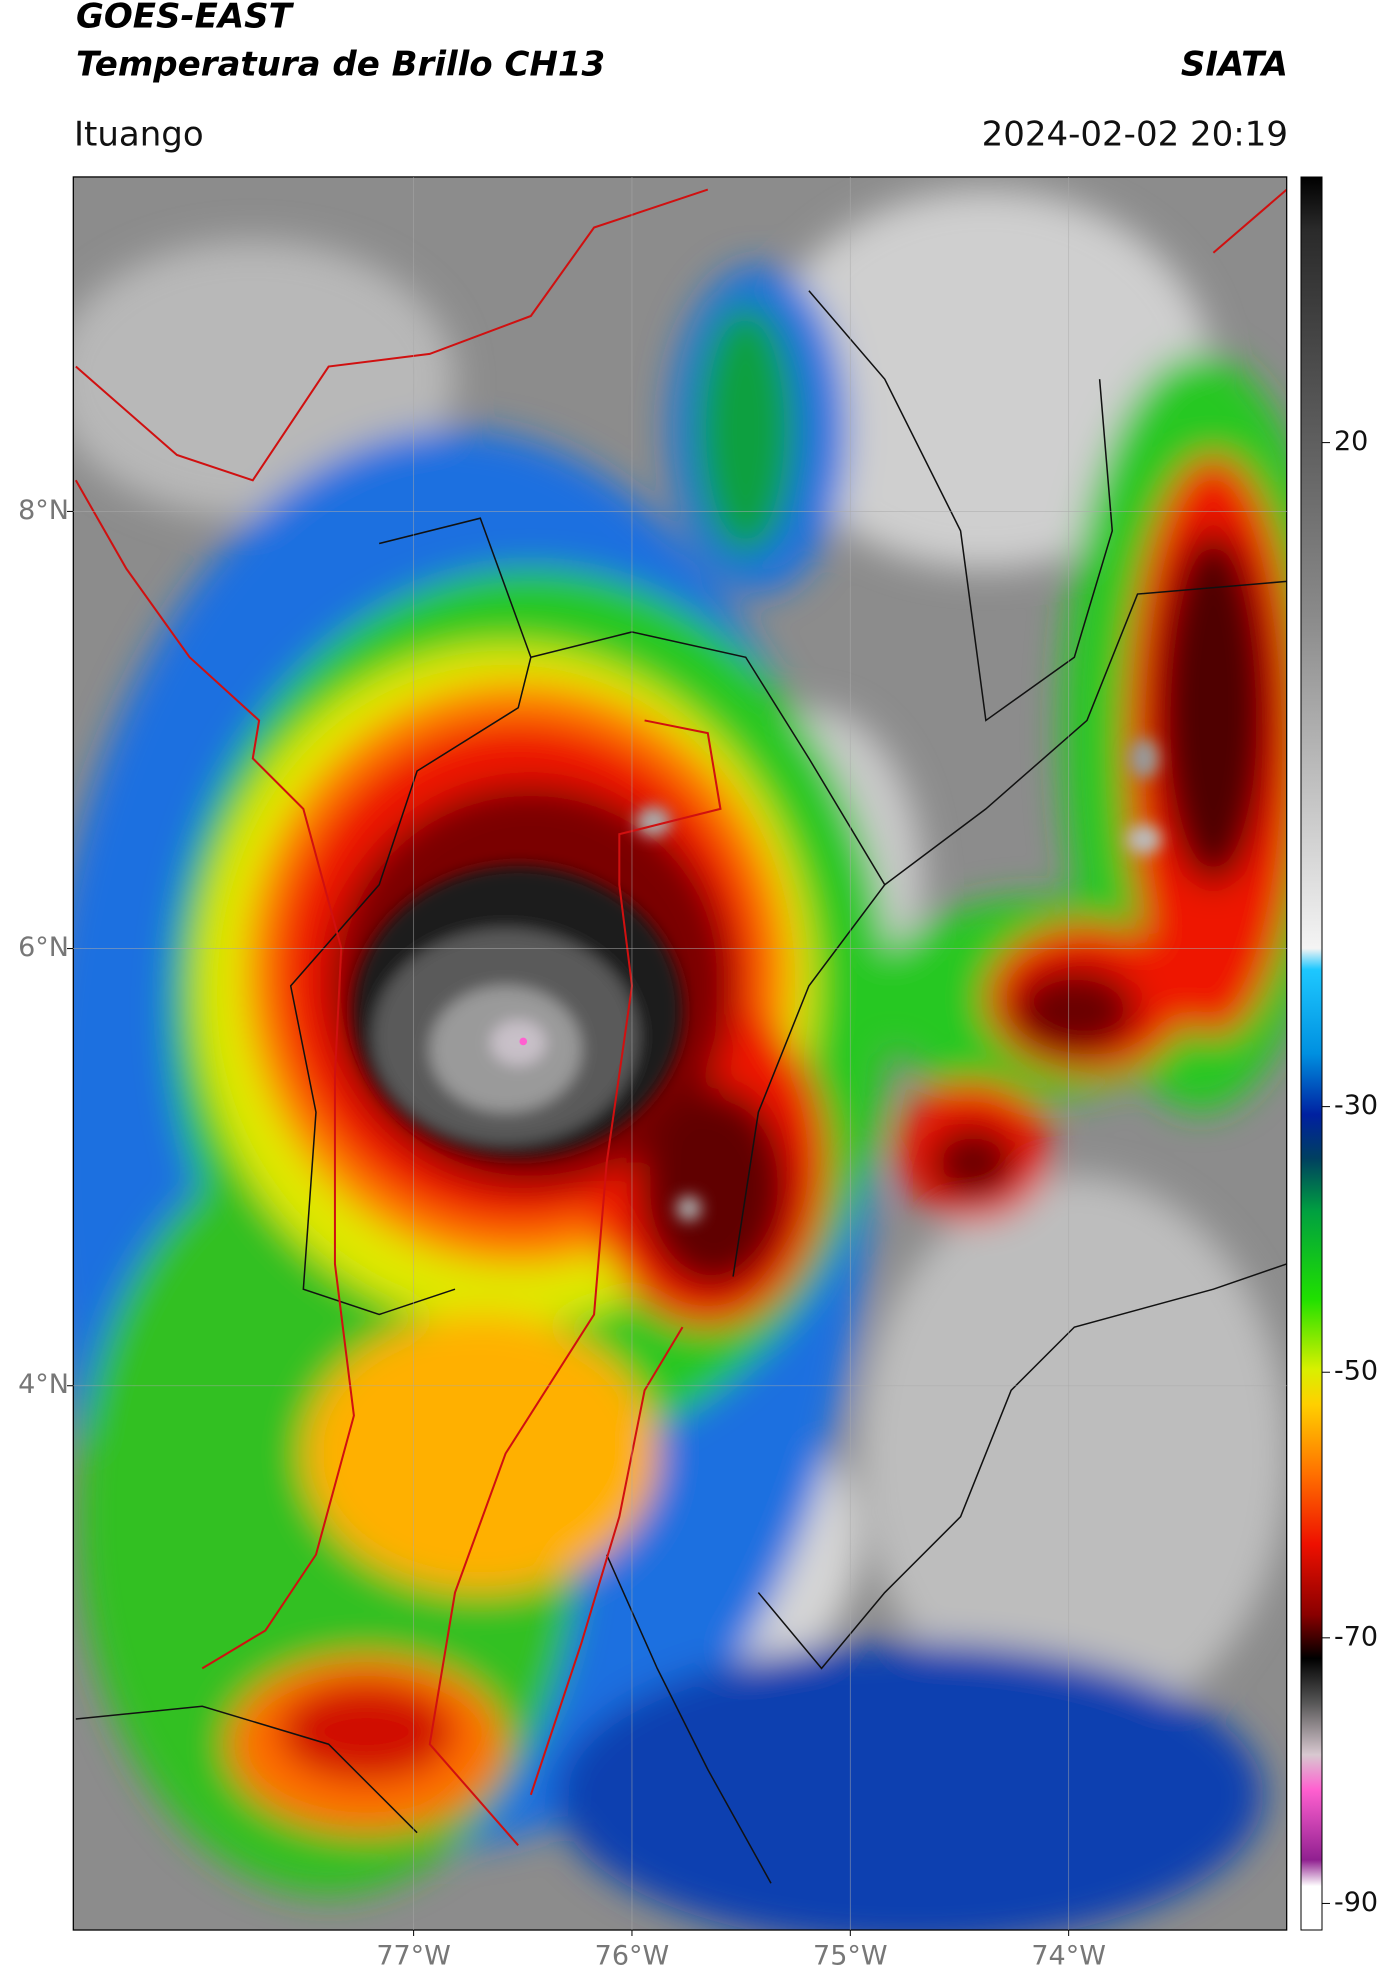 The width and height of the screenshot is (1384, 1981). Describe the element at coordinates (1356, 1902) in the screenshot. I see `colorbar-tick-label: -90` at that location.